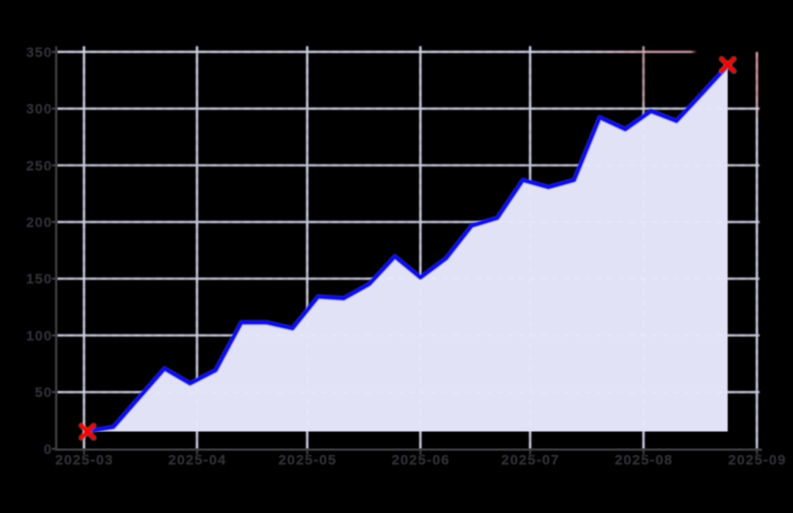 This screenshot has width=793, height=513. What do you see at coordinates (530, 459) in the screenshot?
I see `svg-text: 2025-07` at bounding box center [530, 459].